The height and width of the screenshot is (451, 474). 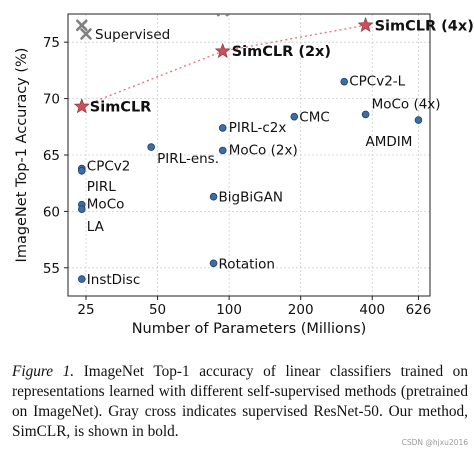 What do you see at coordinates (406, 104) in the screenshot?
I see `label-moco-4x: MoCo (4x)` at bounding box center [406, 104].